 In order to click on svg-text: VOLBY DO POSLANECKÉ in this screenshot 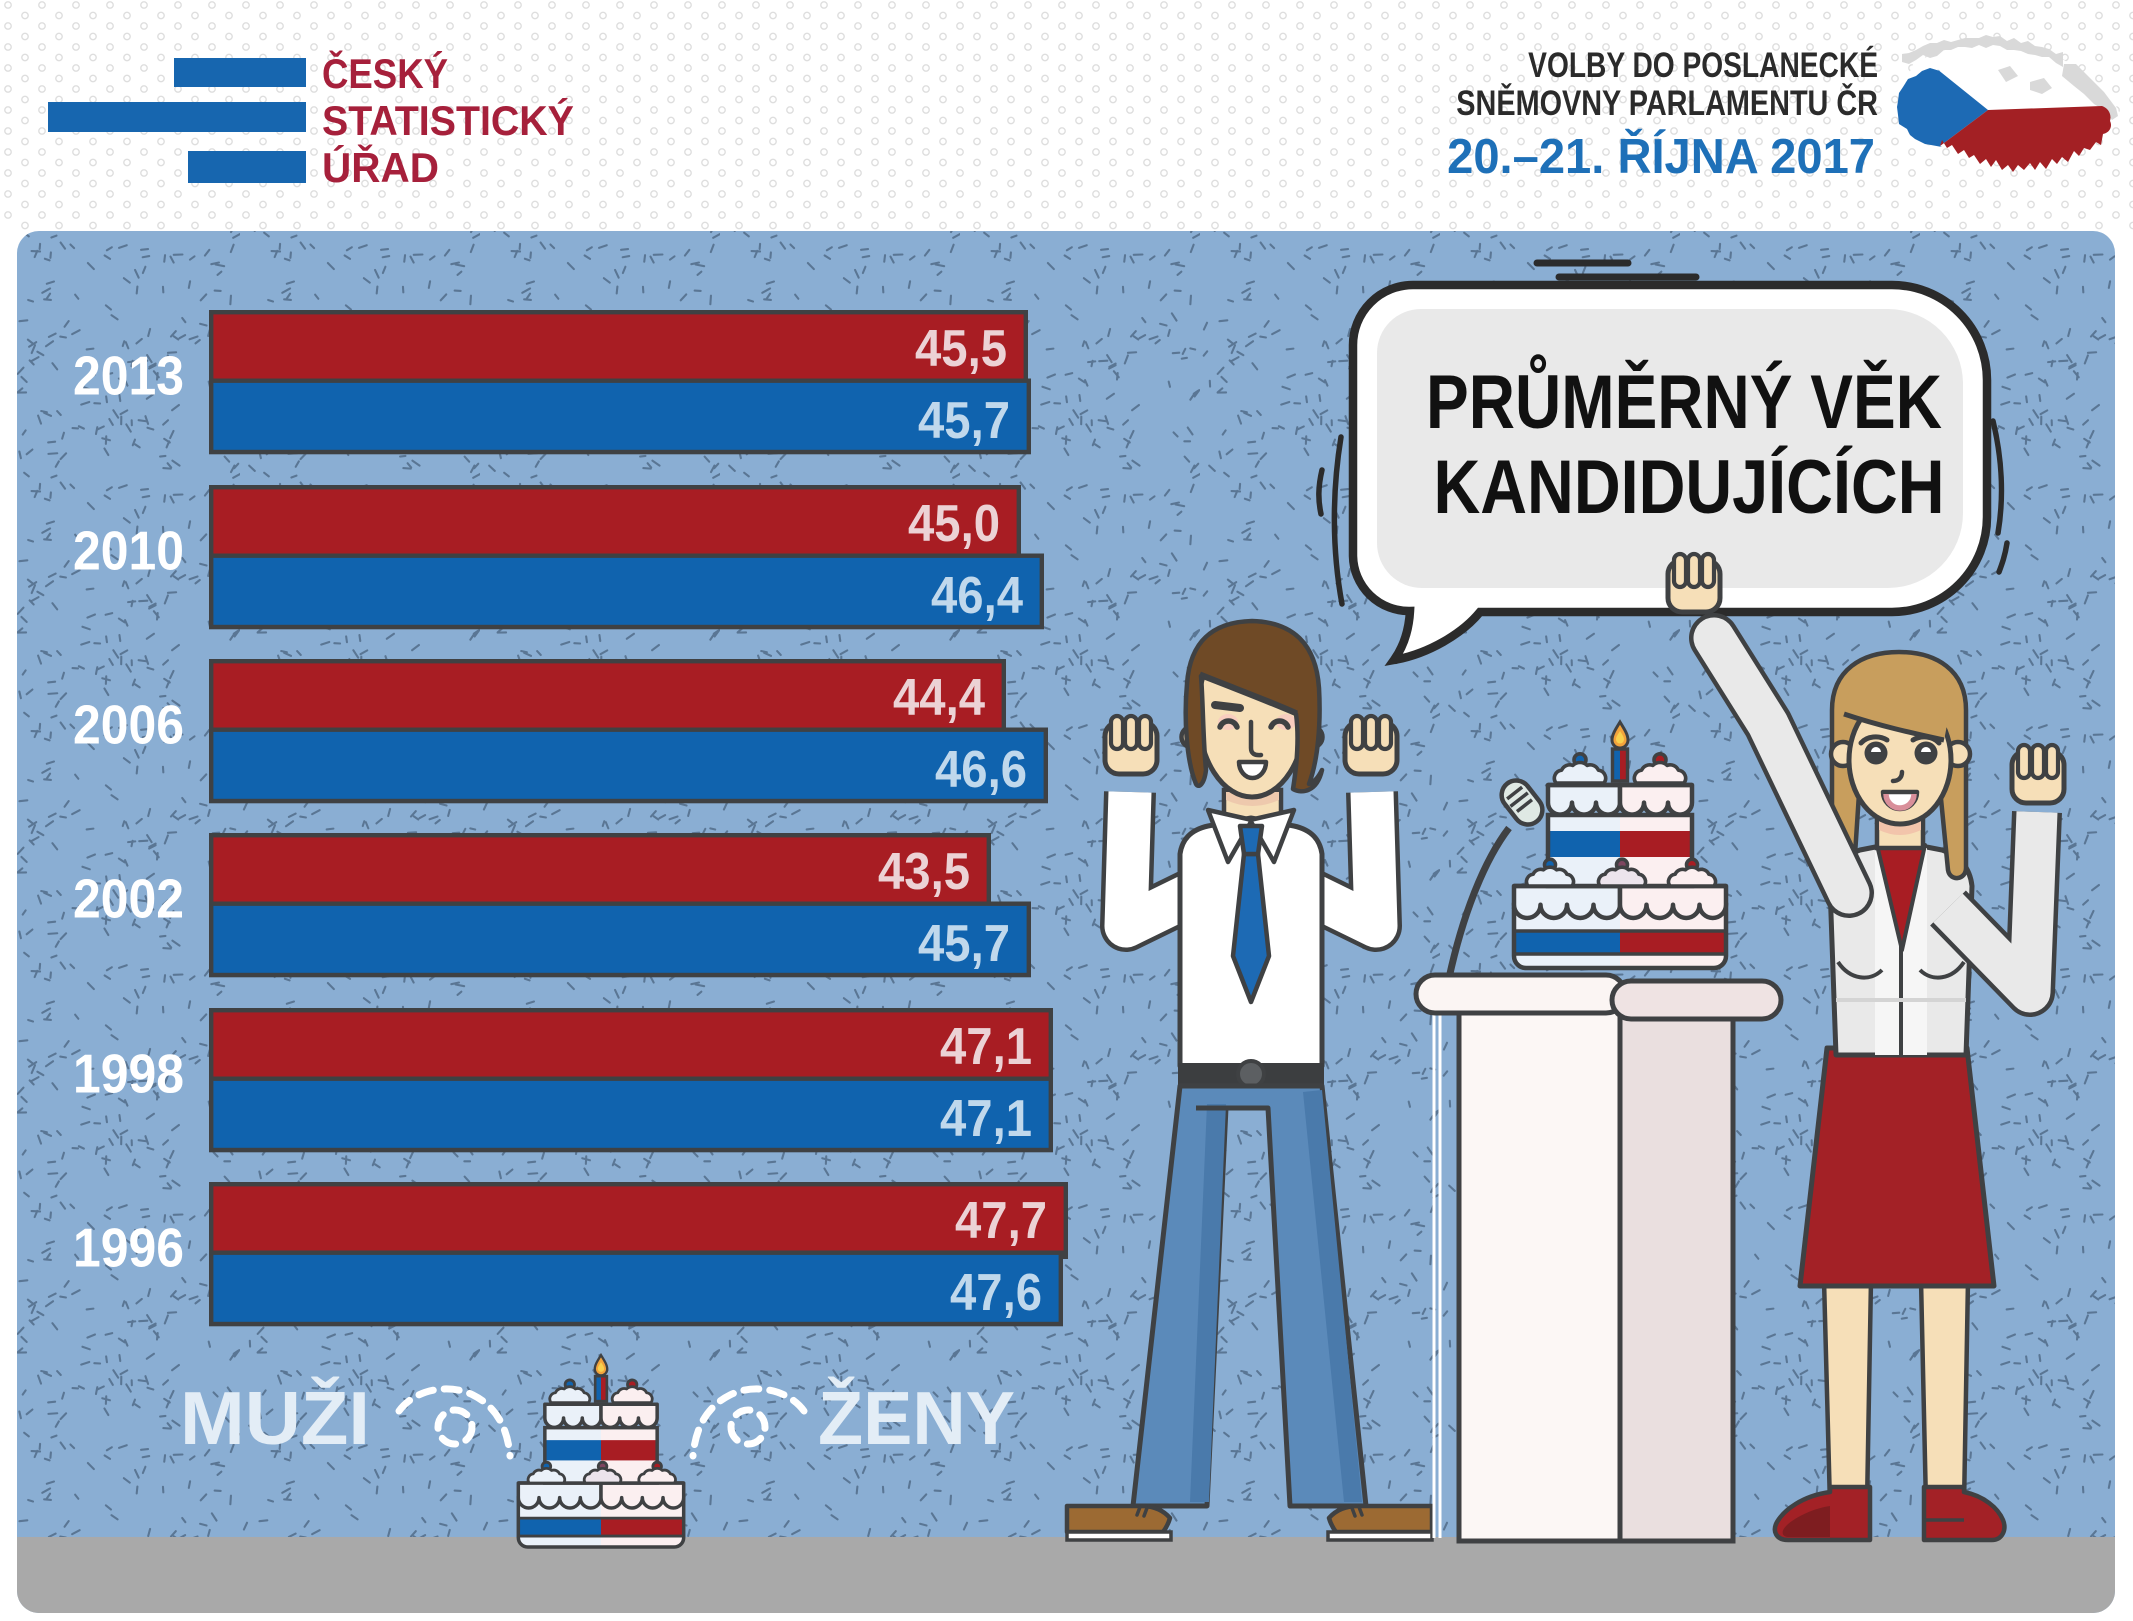, I will do `click(1703, 65)`.